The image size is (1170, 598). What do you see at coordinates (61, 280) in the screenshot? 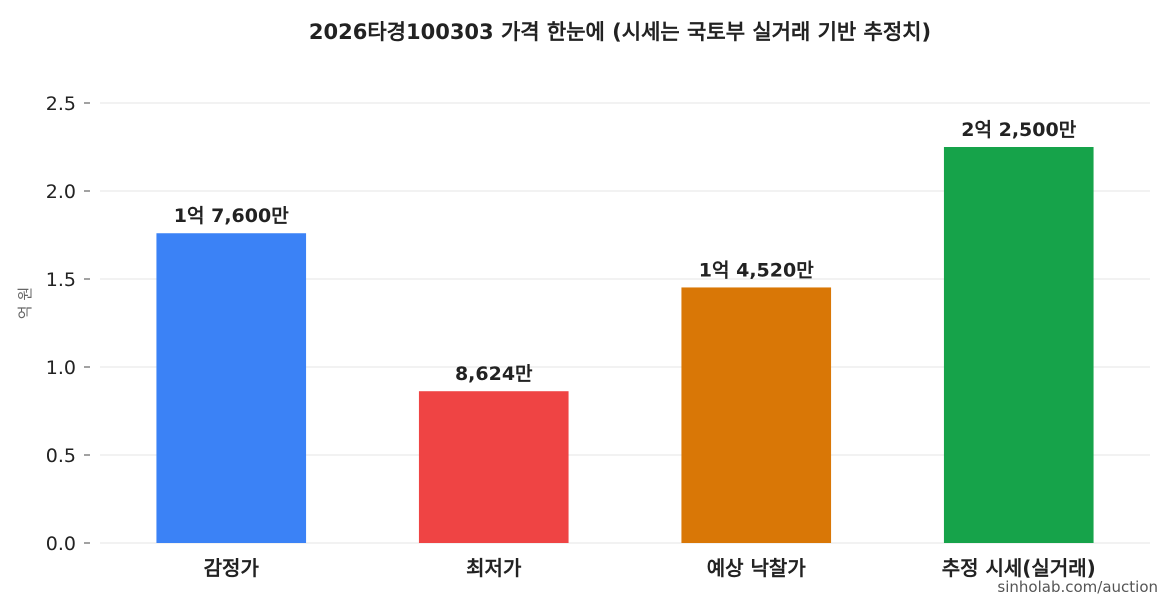
I see `y-tick-label: 1.5` at bounding box center [61, 280].